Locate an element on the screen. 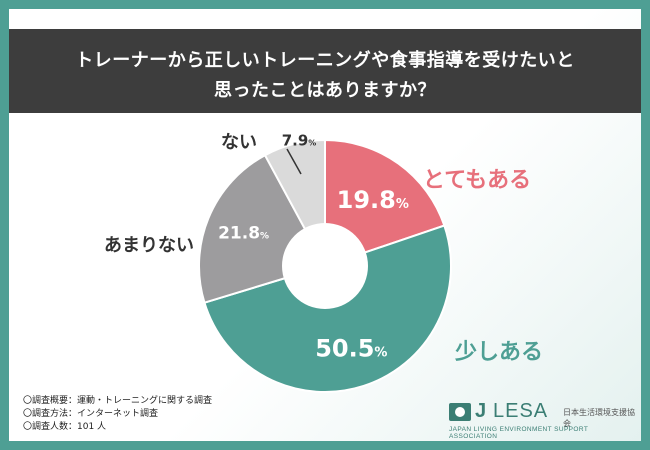  value-number-nai: 7.9 is located at coordinates (295, 140).